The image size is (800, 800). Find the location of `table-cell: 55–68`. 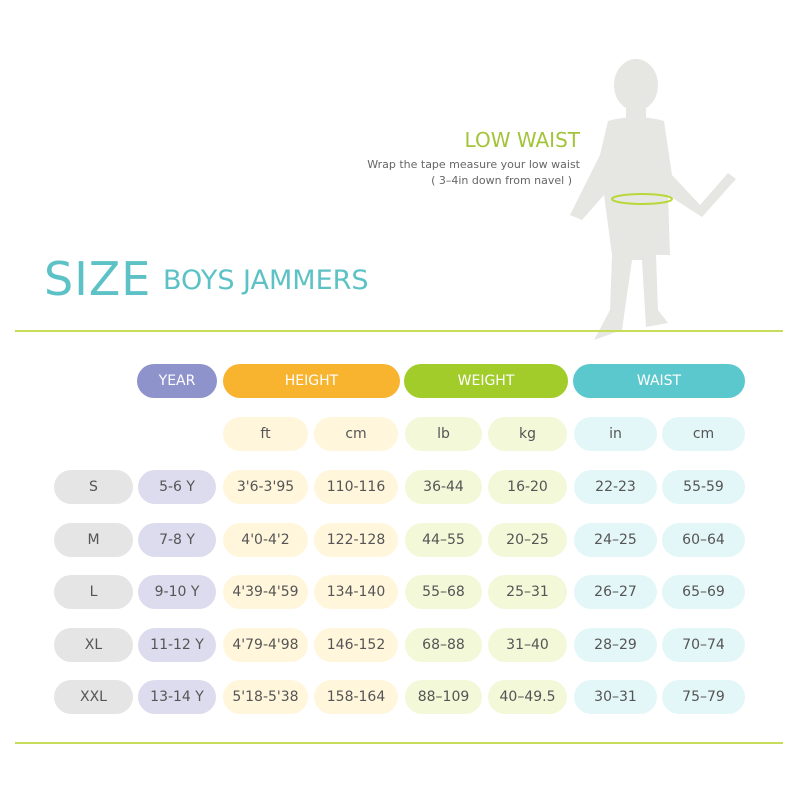

table-cell: 55–68 is located at coordinates (443, 592).